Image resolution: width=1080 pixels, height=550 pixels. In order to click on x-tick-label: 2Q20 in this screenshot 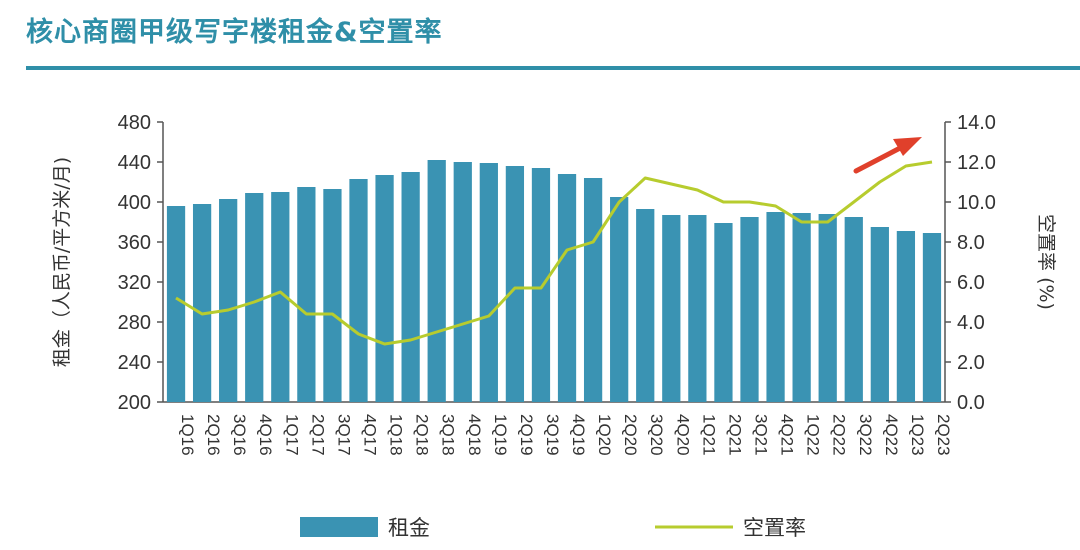, I will do `click(630, 435)`.